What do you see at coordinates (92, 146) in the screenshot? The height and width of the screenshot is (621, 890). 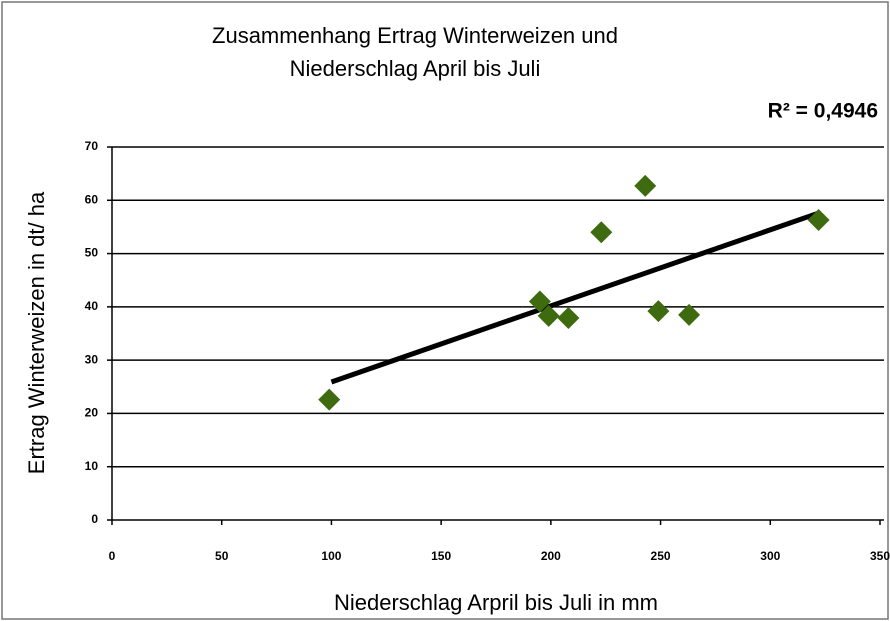 I see `y-tick-label: 70` at bounding box center [92, 146].